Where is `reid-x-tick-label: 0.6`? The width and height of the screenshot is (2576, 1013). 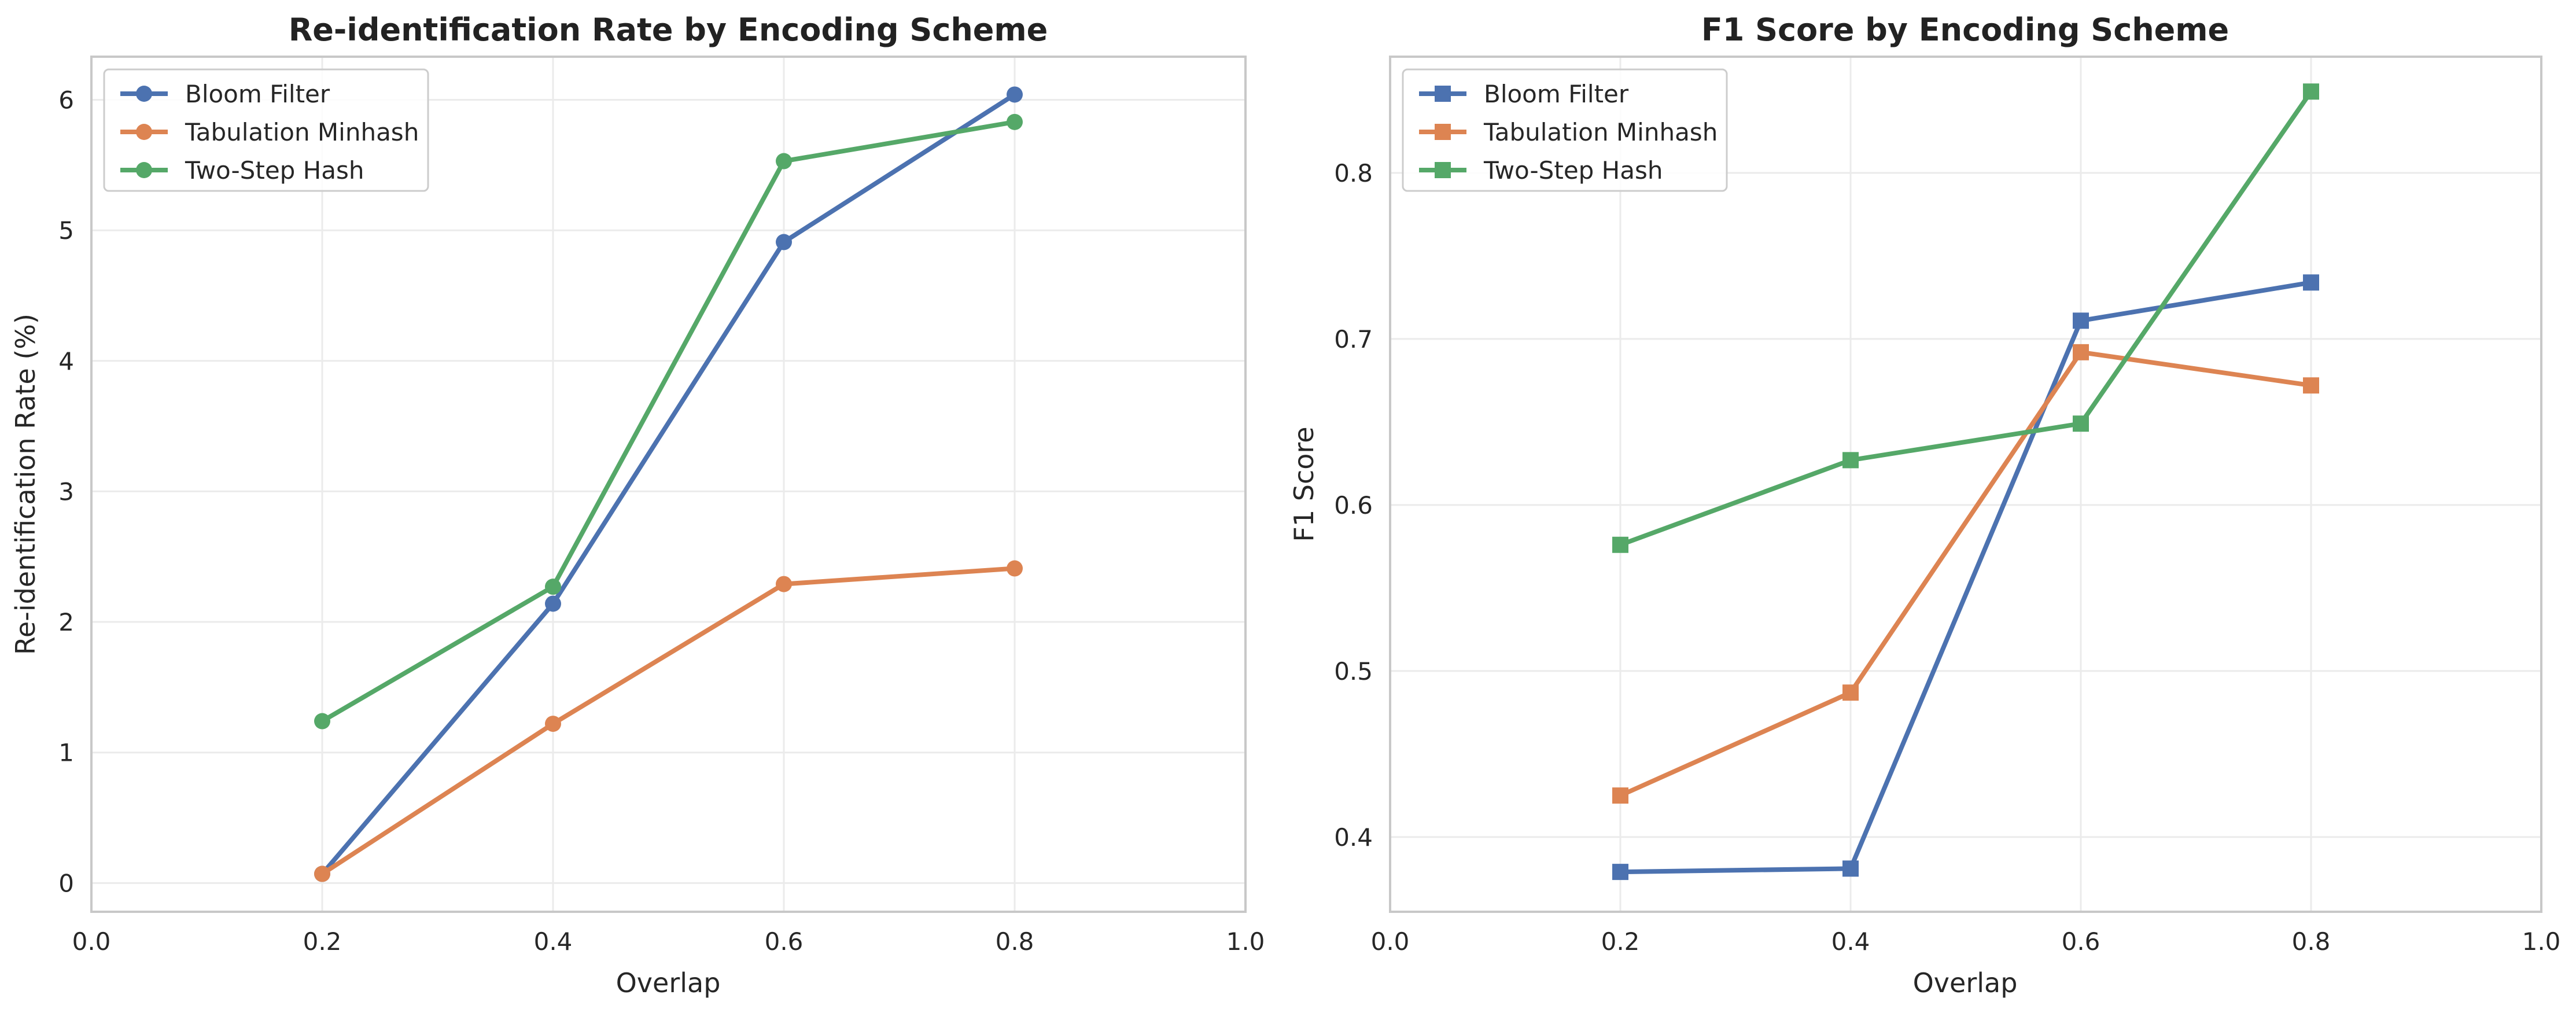
reid-x-tick-label: 0.6 is located at coordinates (784, 941).